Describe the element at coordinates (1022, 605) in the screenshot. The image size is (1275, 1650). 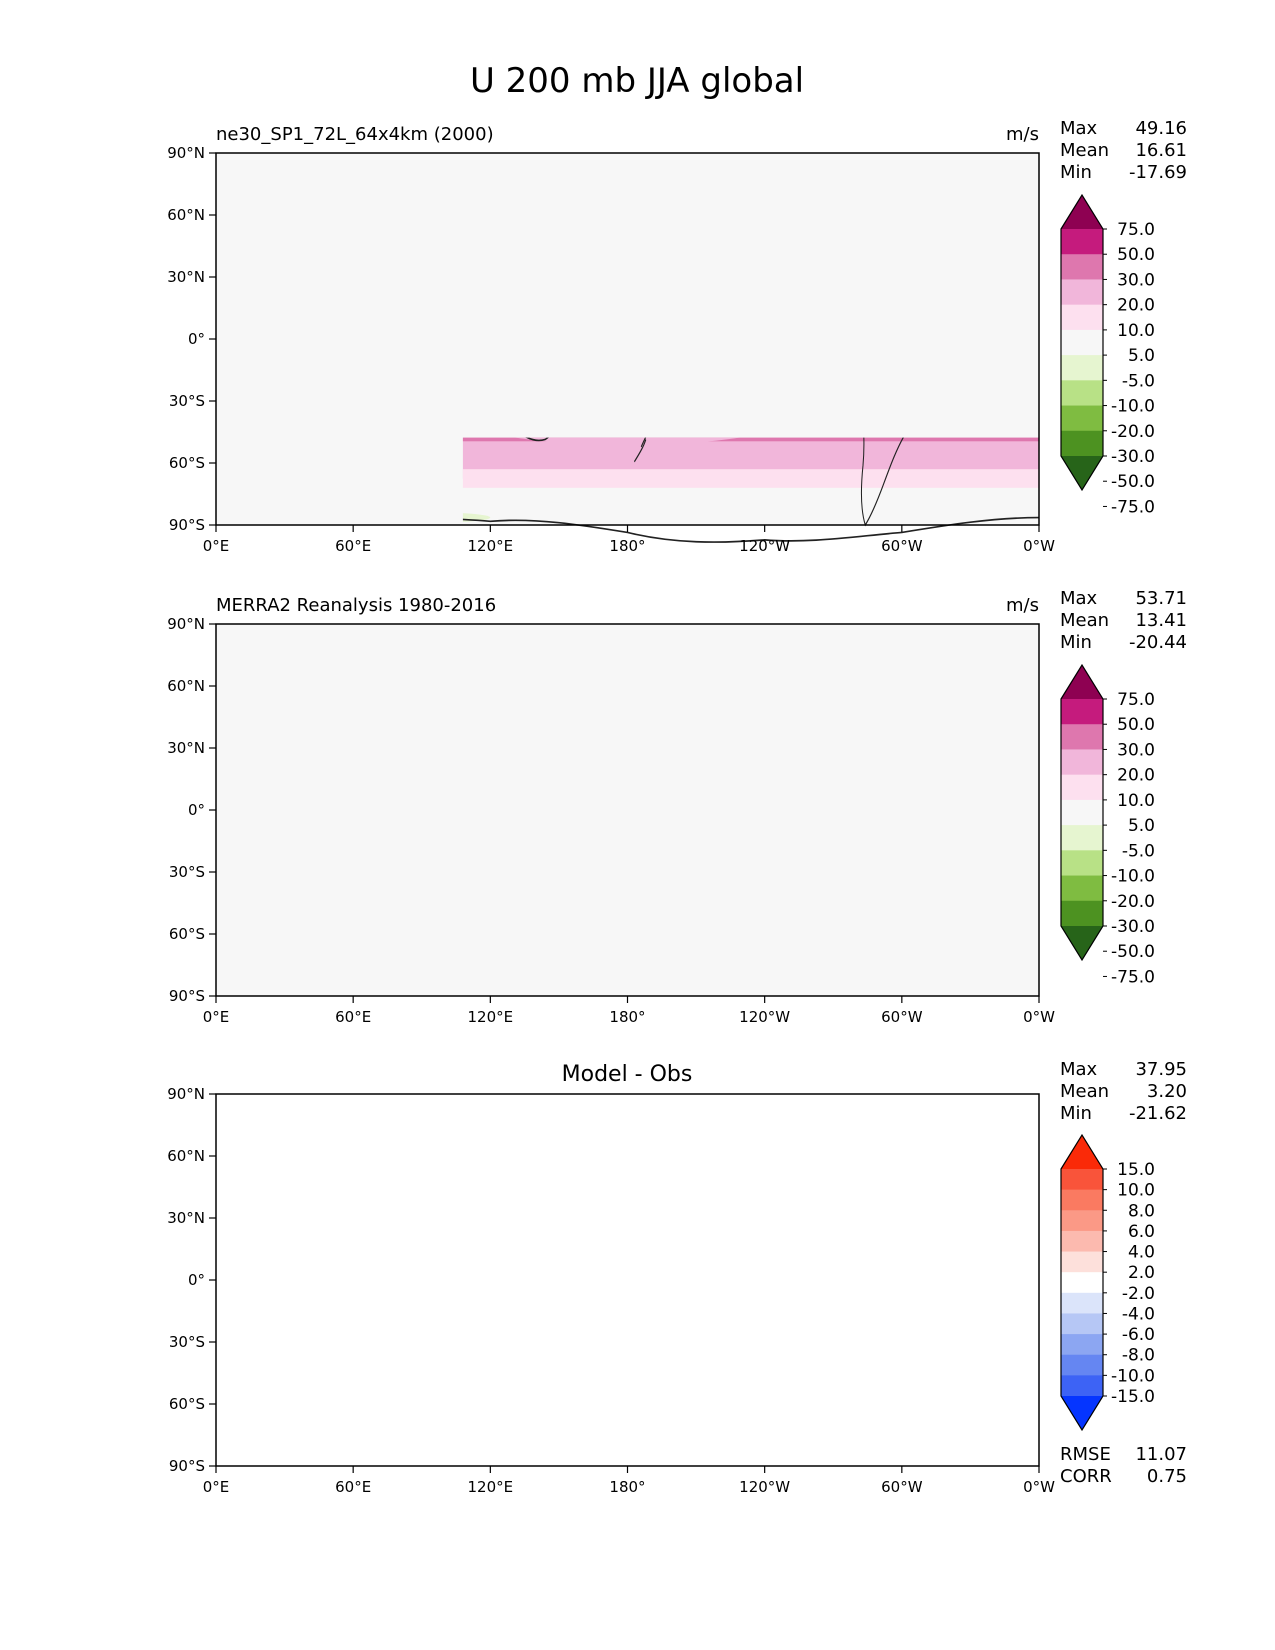
I see `units-label: m/s` at that location.